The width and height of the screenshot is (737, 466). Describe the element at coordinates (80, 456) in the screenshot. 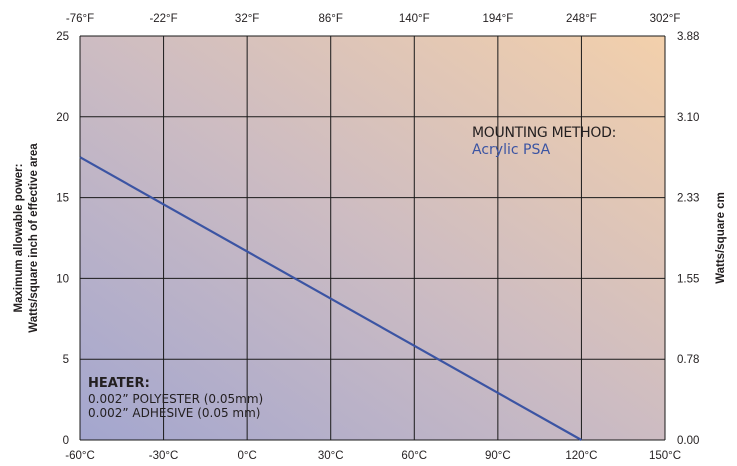

I see `x-tick-label-celsius: -60°C` at that location.